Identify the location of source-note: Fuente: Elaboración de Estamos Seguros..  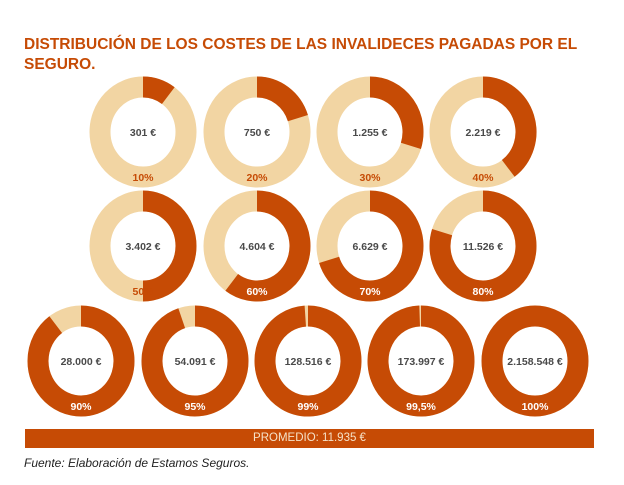
(137, 463).